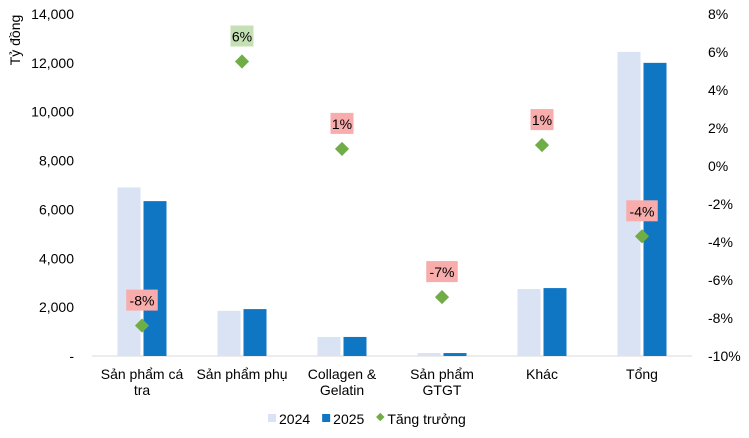  What do you see at coordinates (348, 419) in the screenshot?
I see `legend-label: 2025` at bounding box center [348, 419].